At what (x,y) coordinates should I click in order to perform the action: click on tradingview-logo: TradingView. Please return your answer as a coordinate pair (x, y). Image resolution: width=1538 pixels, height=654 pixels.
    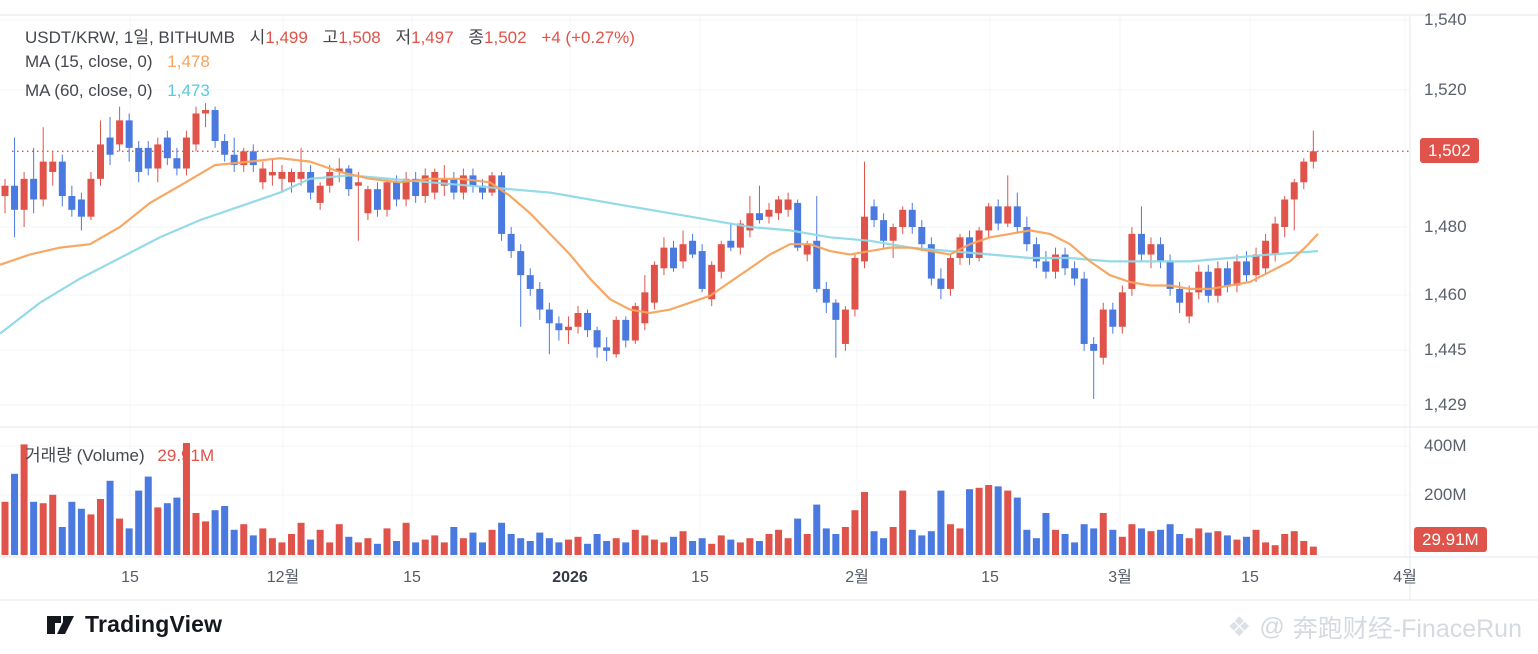
    Looking at the image, I should click on (134, 624).